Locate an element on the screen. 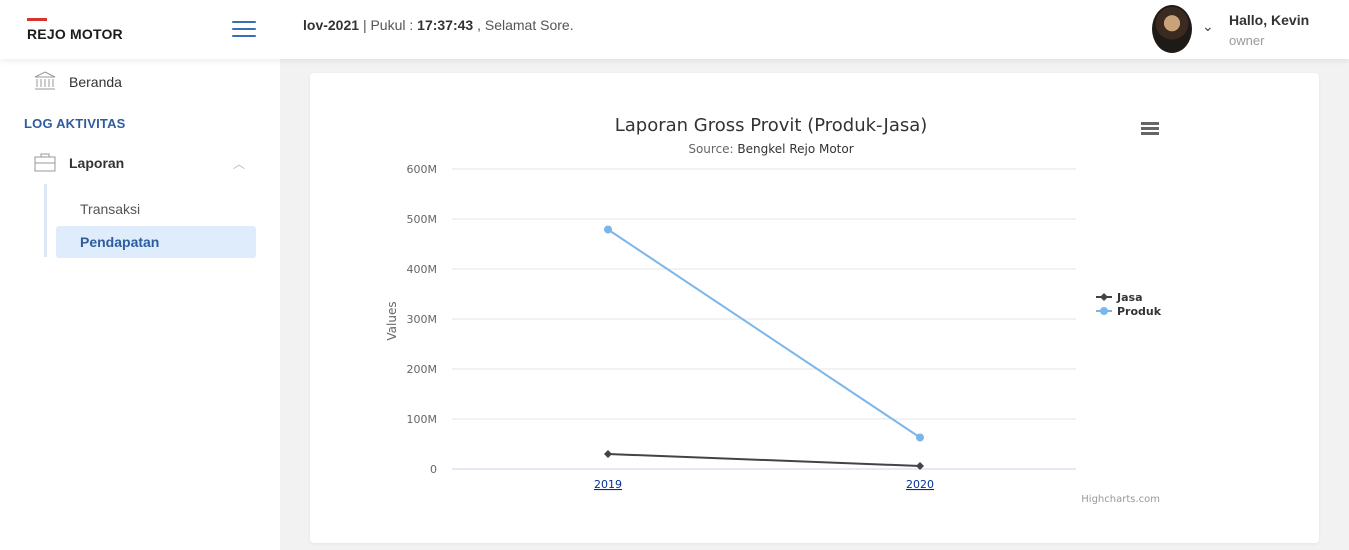 The height and width of the screenshot is (550, 1349). chevron-down-icon: ⌄ is located at coordinates (1208, 26).